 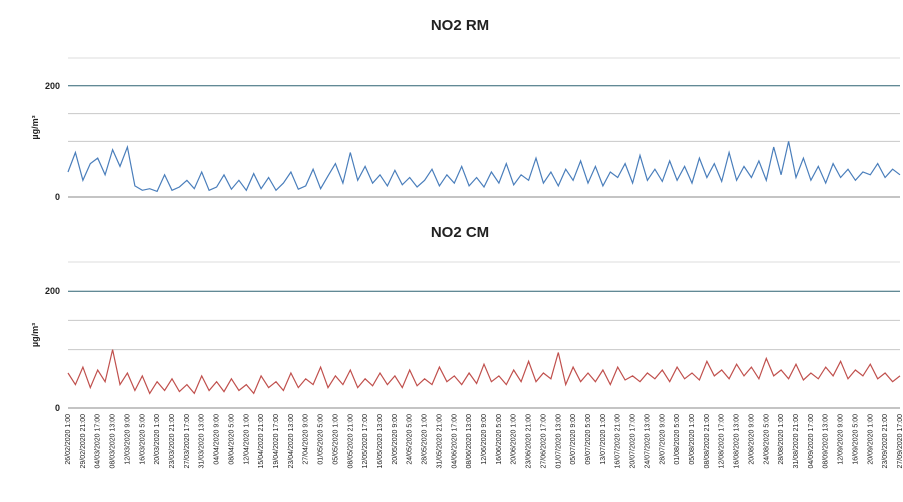 I want to click on x-tick-label: 16/03/2020 5:00, so click(x=142, y=439).